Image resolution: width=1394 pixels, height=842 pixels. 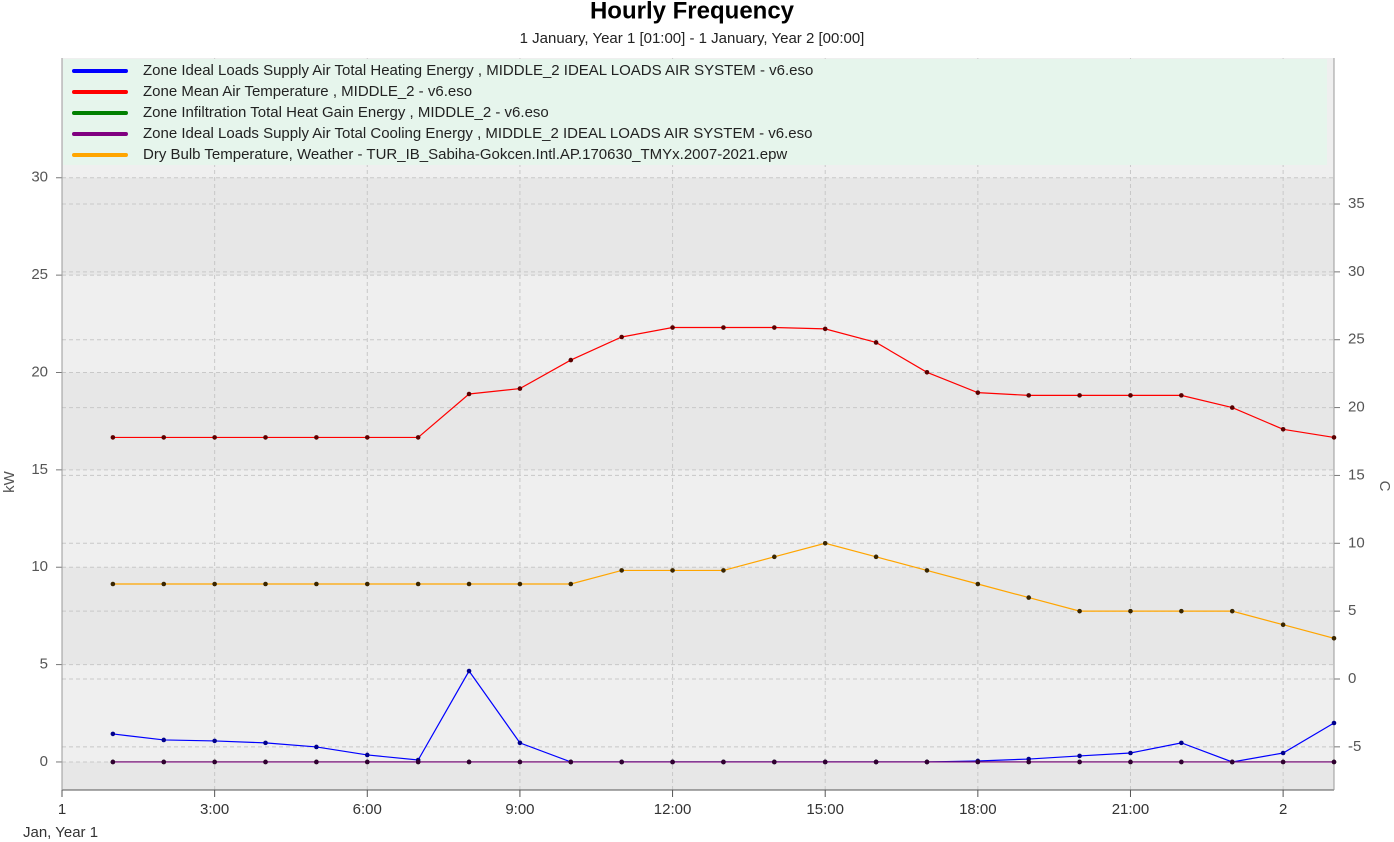 What do you see at coordinates (1356, 339) in the screenshot?
I see `y2-tick-label: 25` at bounding box center [1356, 339].